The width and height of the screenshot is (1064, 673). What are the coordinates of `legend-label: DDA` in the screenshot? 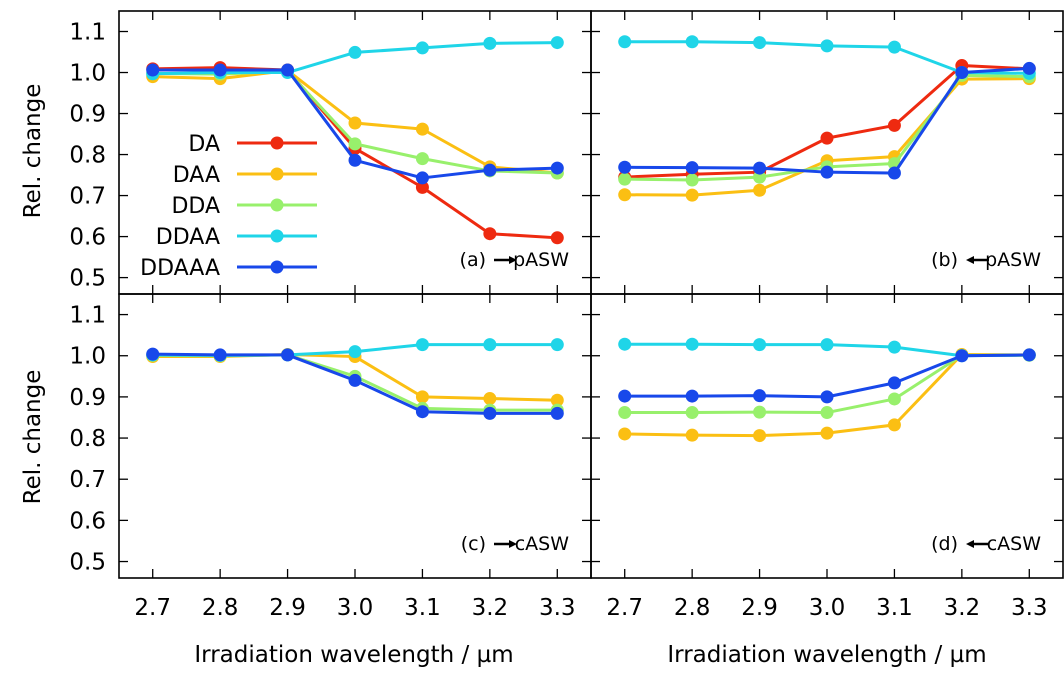 It's located at (195, 206).